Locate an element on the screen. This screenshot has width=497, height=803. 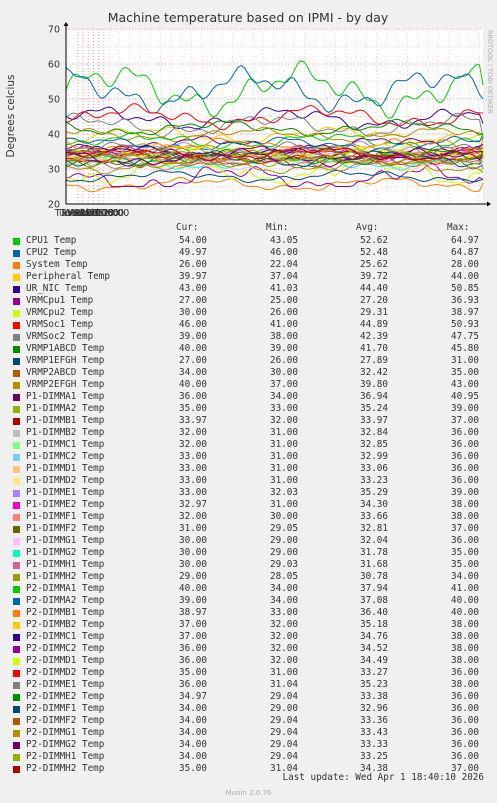
legend-label: P1-DIMMB2 Temp is located at coordinates (65, 432).